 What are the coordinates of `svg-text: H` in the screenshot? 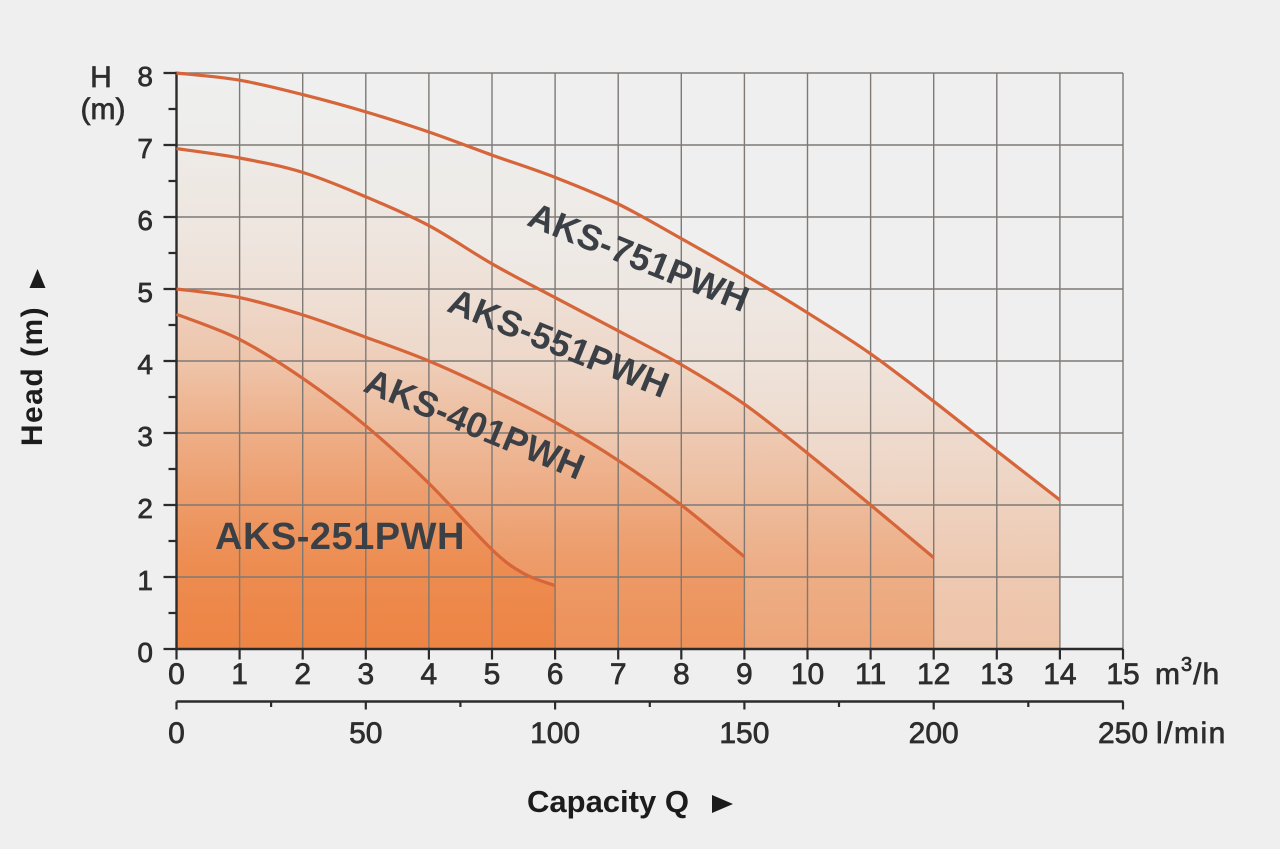 It's located at (101, 77).